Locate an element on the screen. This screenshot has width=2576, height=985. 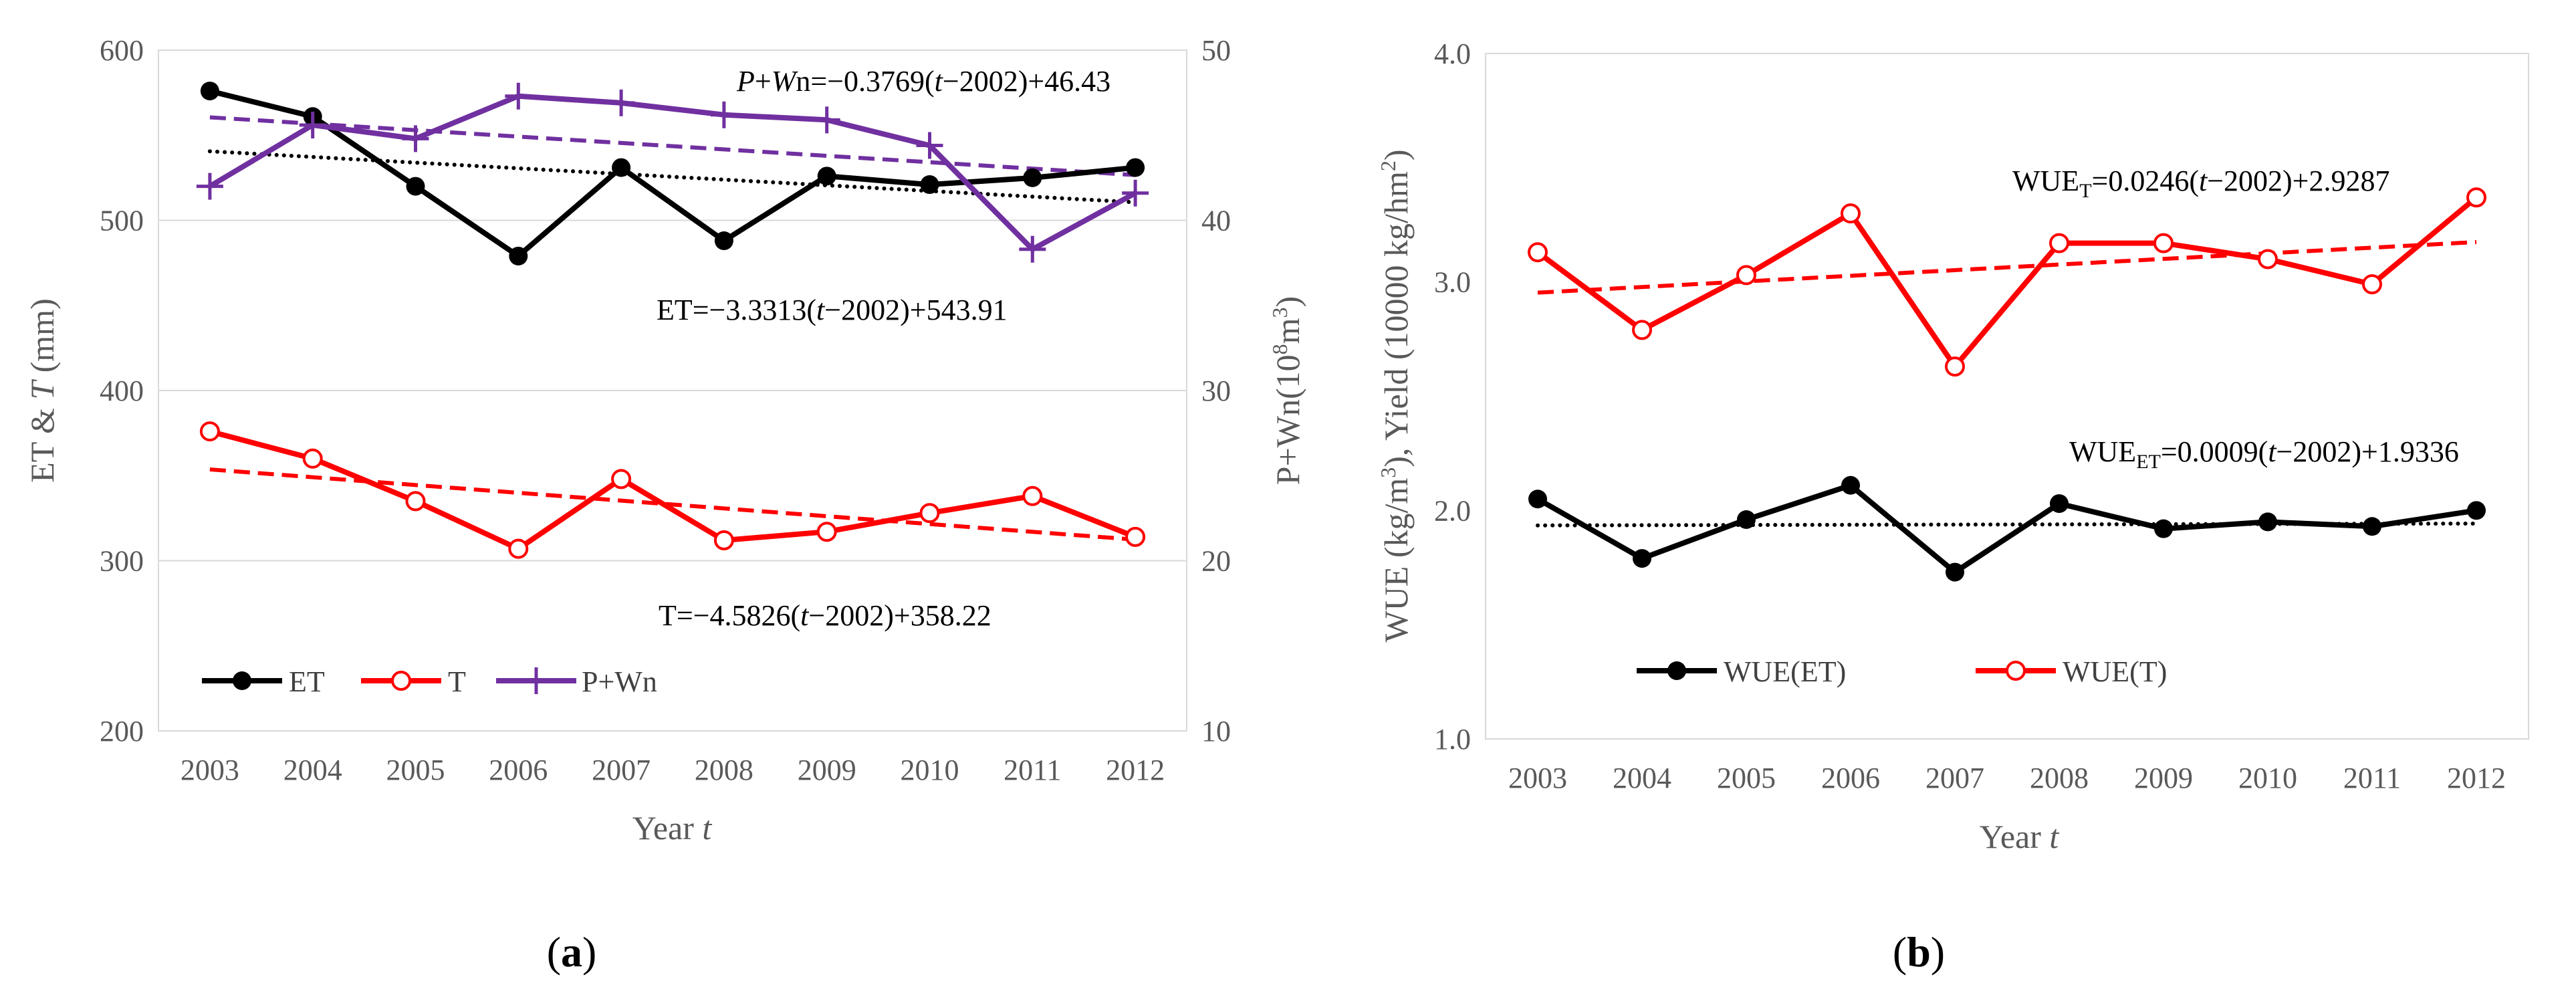
panel-a-marker-p-wn-2006 is located at coordinates (518, 96).